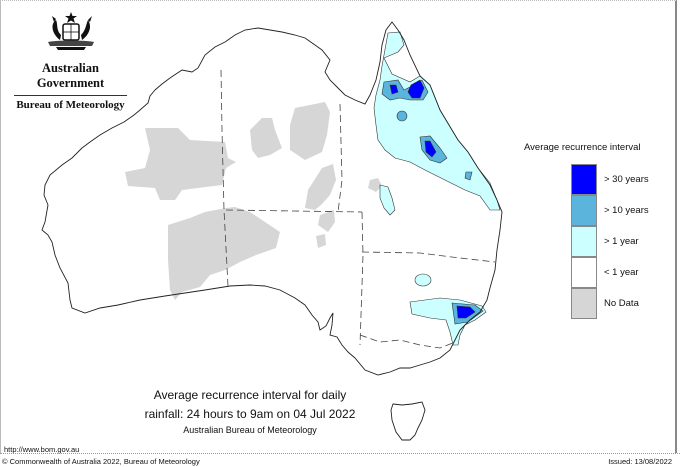  What do you see at coordinates (42, 449) in the screenshot?
I see `website-link: http://www.bom.gov.au` at bounding box center [42, 449].